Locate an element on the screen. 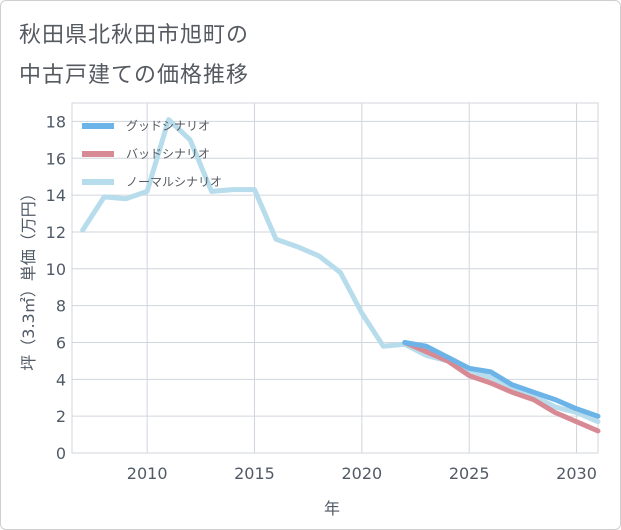  y-tick-label: 18 is located at coordinates (56, 121).